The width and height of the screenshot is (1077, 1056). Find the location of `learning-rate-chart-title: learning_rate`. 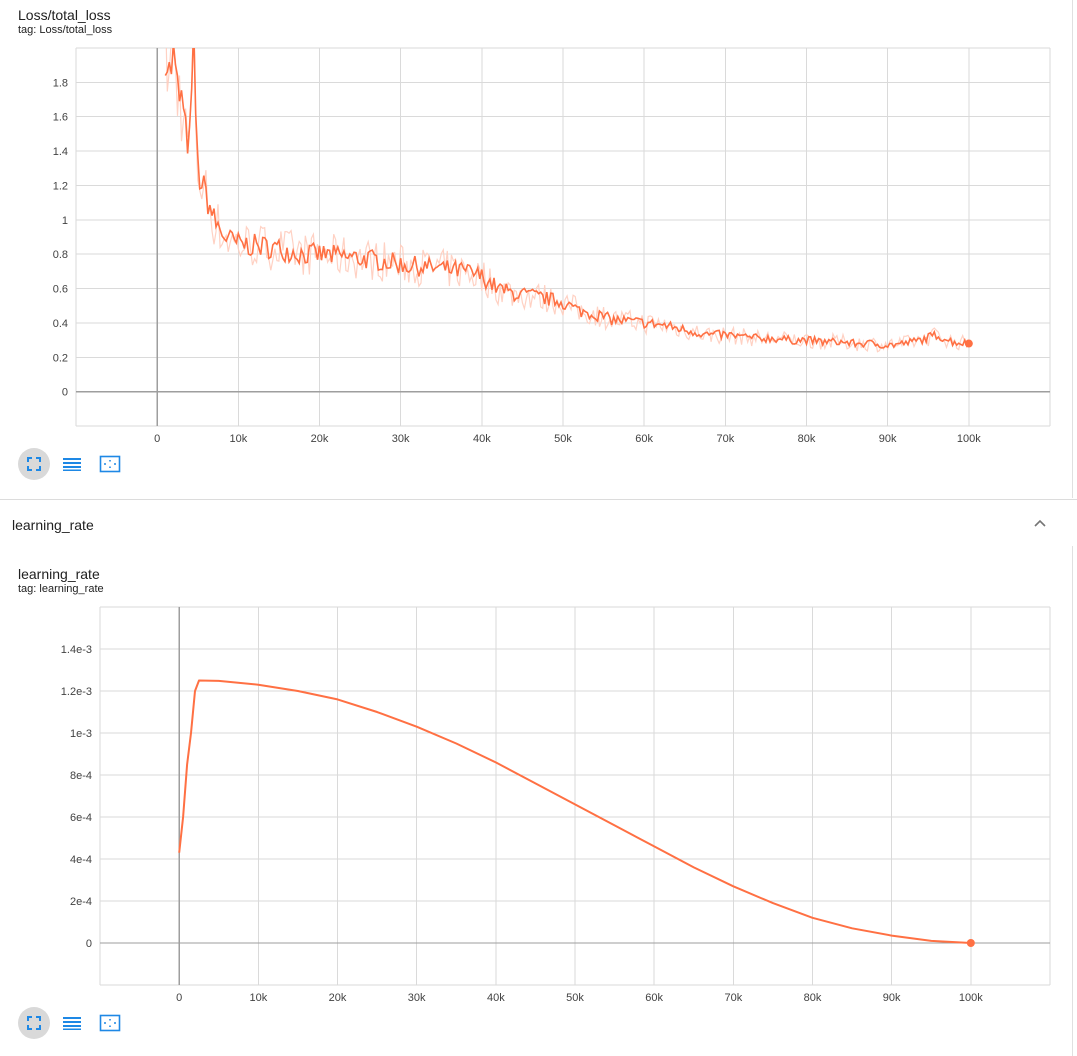

learning-rate-chart-title: learning_rate is located at coordinates (59, 574).